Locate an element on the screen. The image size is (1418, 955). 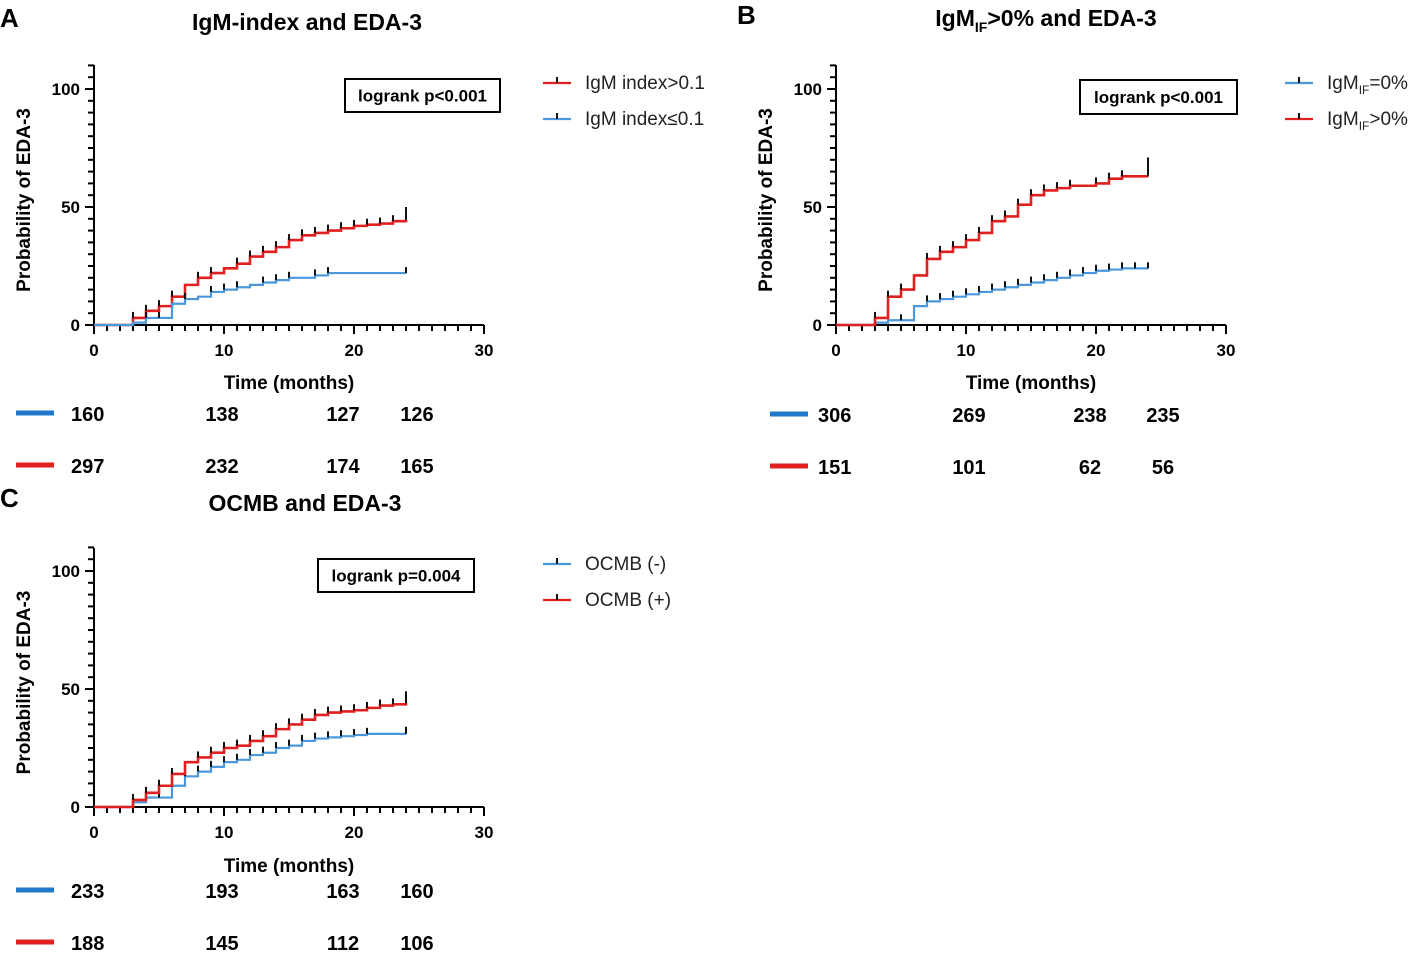
risk-row: 297 232 174 165 is located at coordinates (225, 467).